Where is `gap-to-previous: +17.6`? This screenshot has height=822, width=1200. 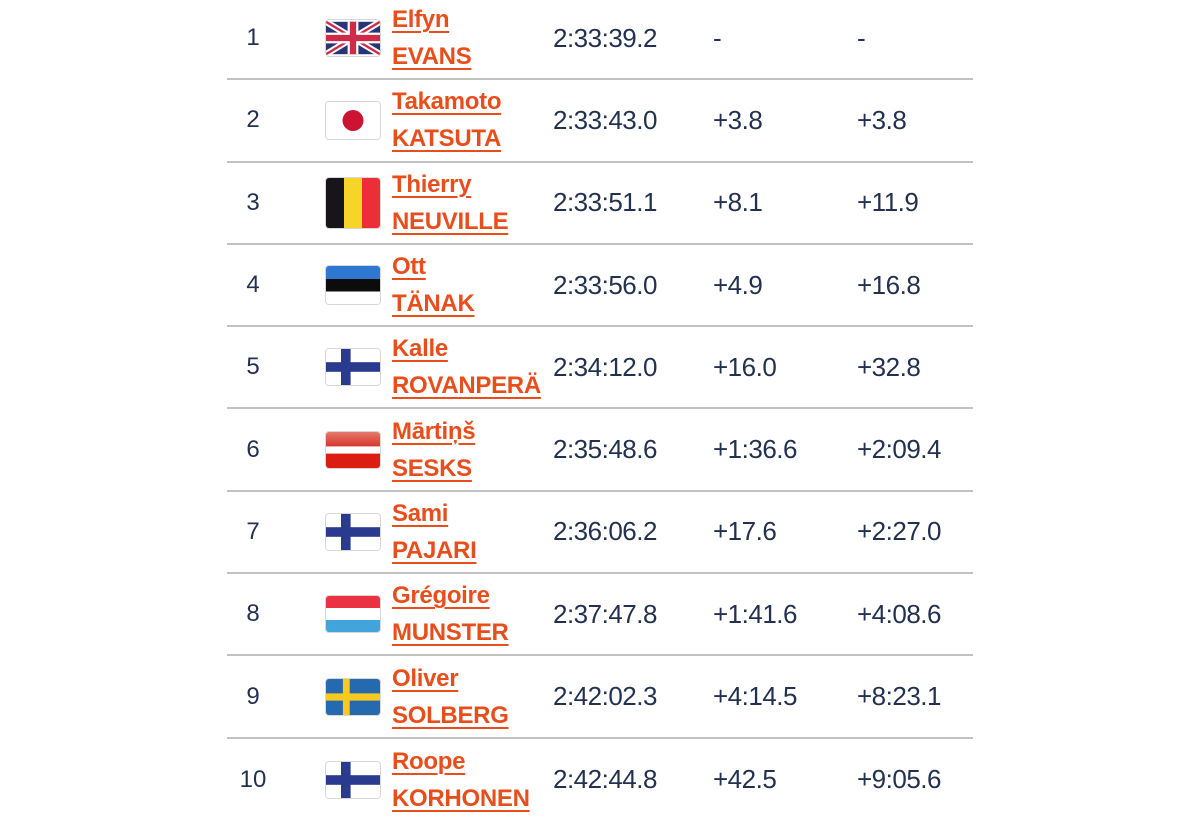 gap-to-previous: +17.6 is located at coordinates (745, 531).